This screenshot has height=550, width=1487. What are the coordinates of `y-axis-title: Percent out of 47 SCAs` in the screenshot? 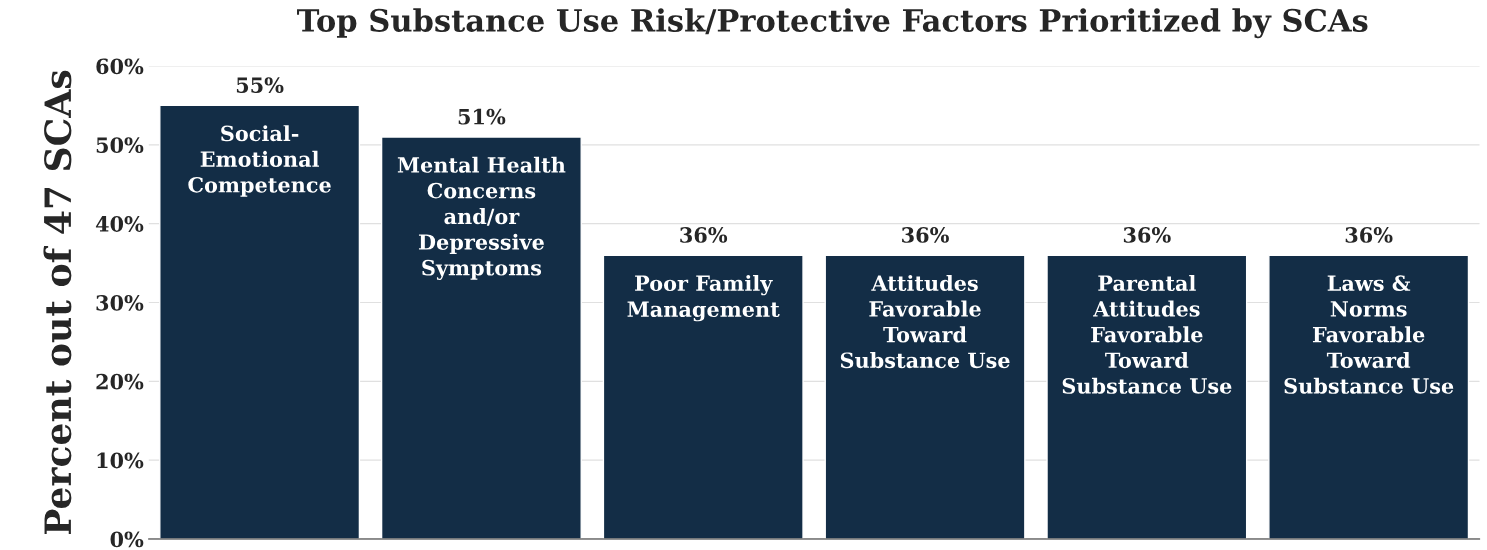 It's located at (57, 302).